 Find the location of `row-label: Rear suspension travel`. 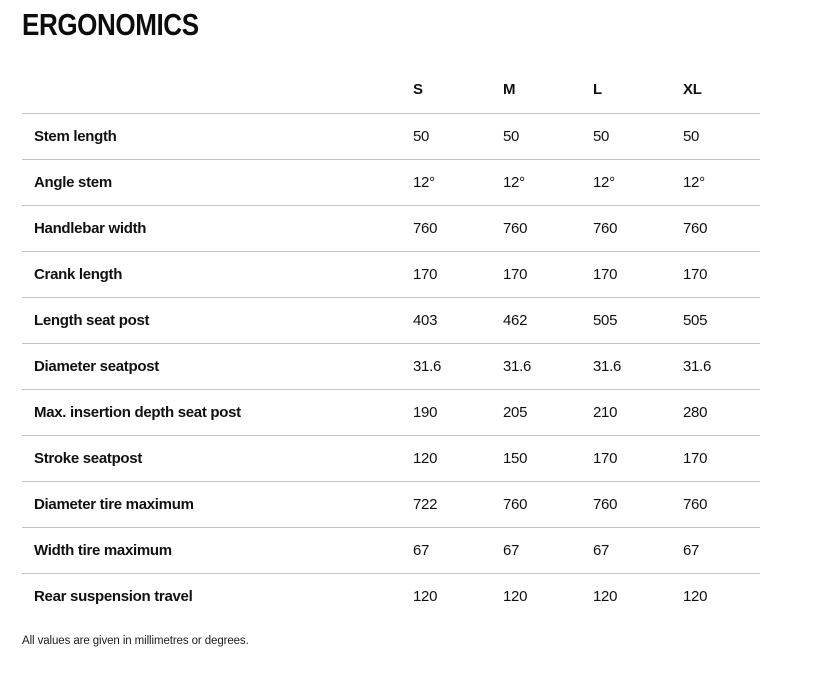

row-label: Rear suspension travel is located at coordinates (113, 596).